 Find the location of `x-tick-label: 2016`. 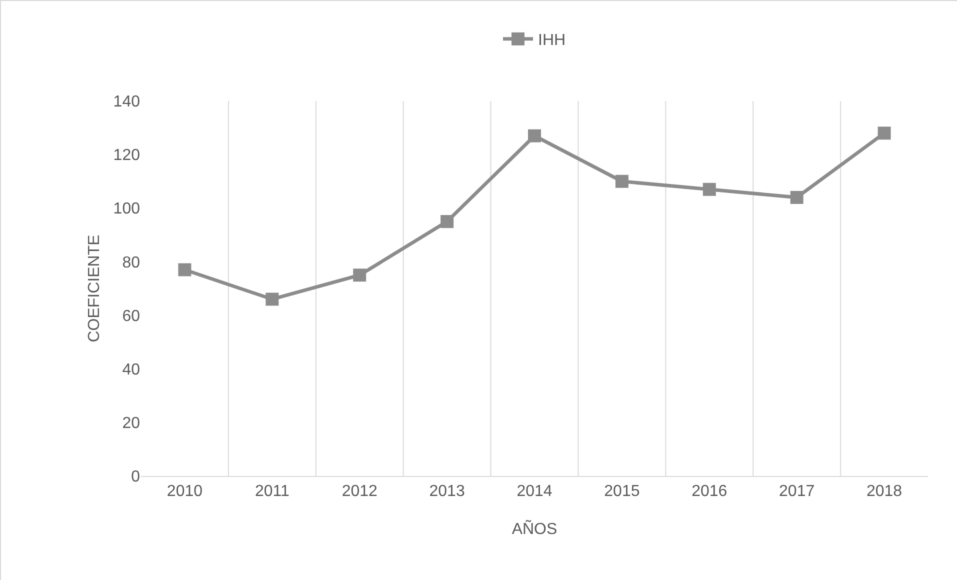

x-tick-label: 2016 is located at coordinates (710, 491).